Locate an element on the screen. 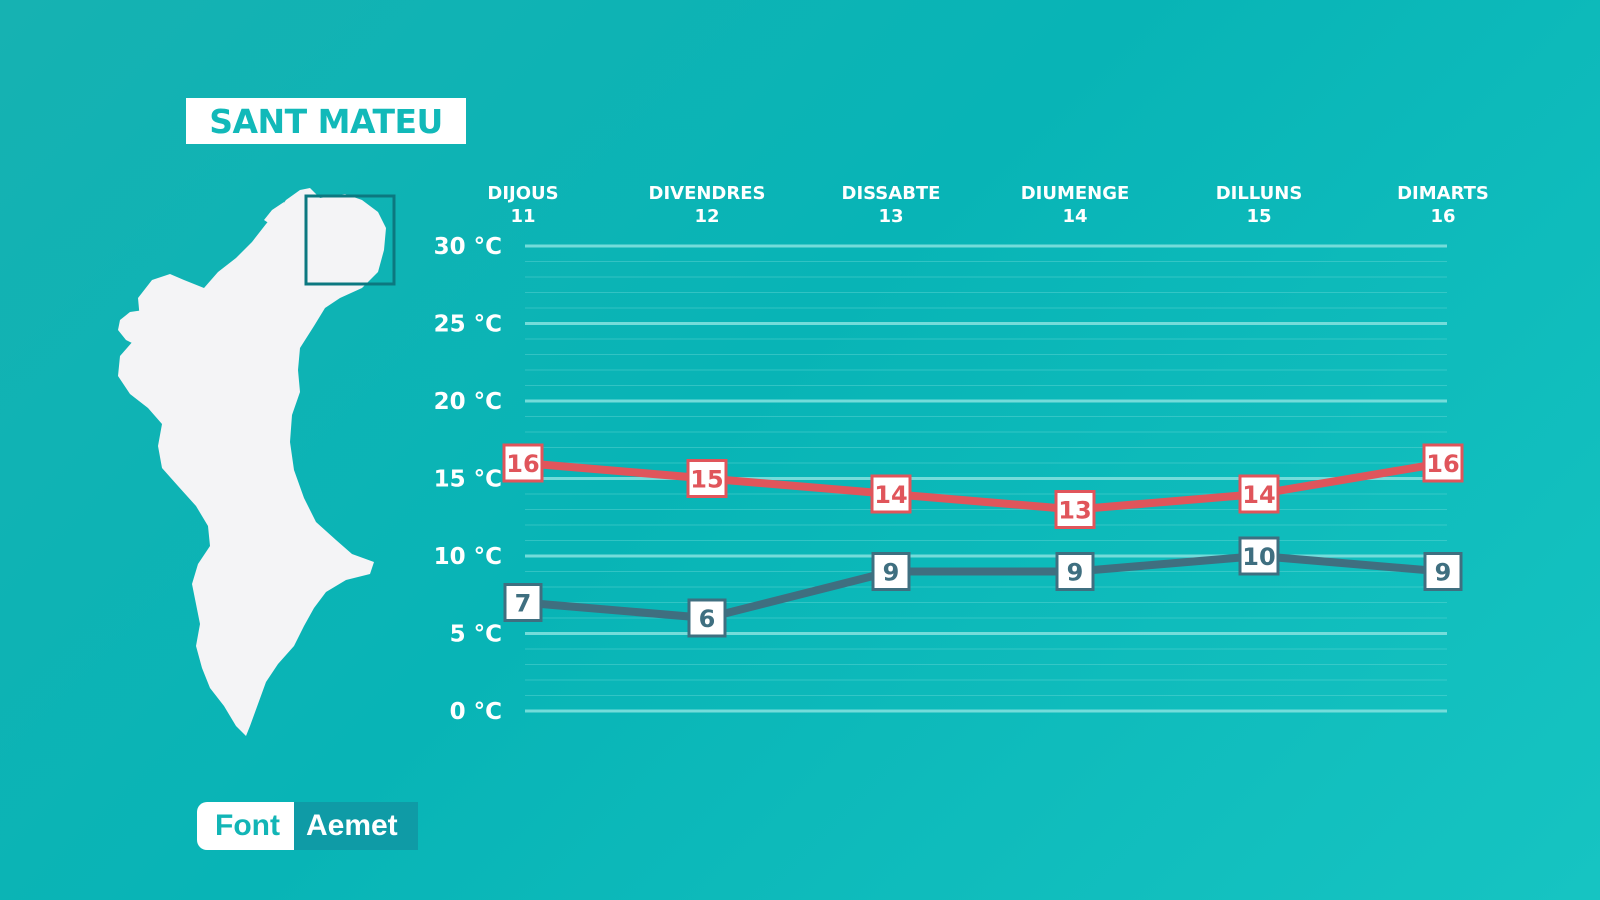 The height and width of the screenshot is (900, 1600). date-label: 16 is located at coordinates (1442, 216).